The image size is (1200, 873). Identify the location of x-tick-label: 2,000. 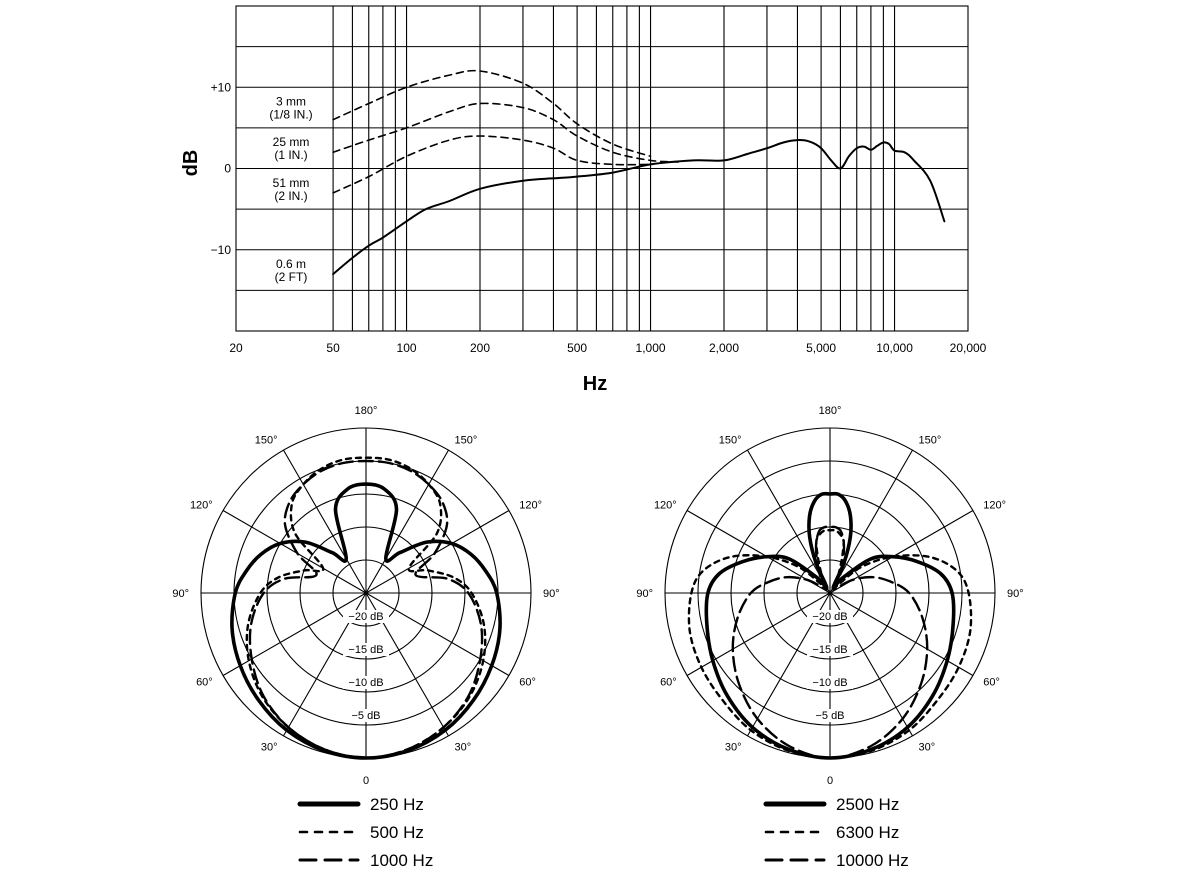
(724, 348).